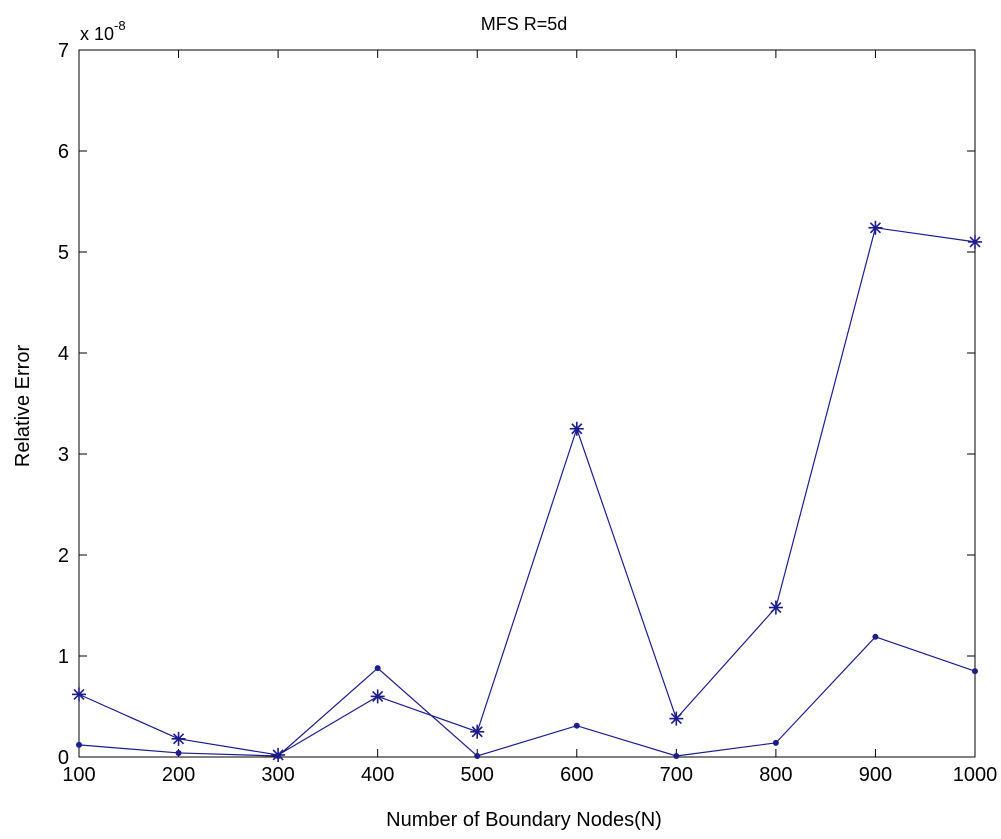  Describe the element at coordinates (97, 34) in the screenshot. I see `y-scale-base: x 10` at that location.